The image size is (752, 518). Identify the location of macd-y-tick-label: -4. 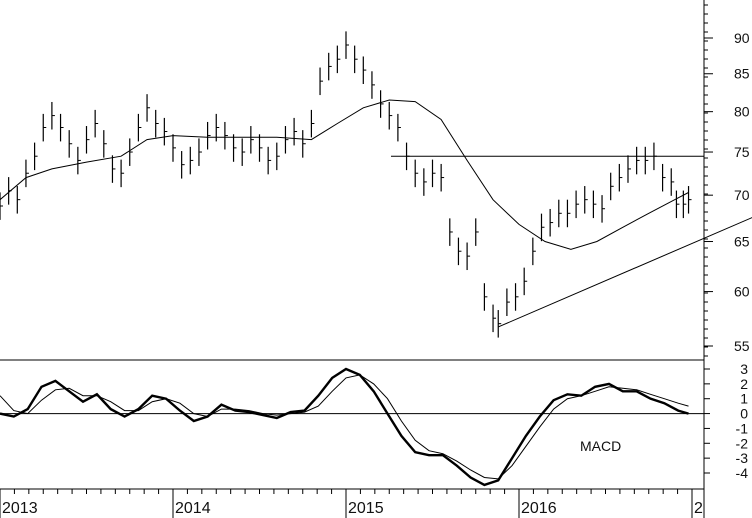
(742, 473).